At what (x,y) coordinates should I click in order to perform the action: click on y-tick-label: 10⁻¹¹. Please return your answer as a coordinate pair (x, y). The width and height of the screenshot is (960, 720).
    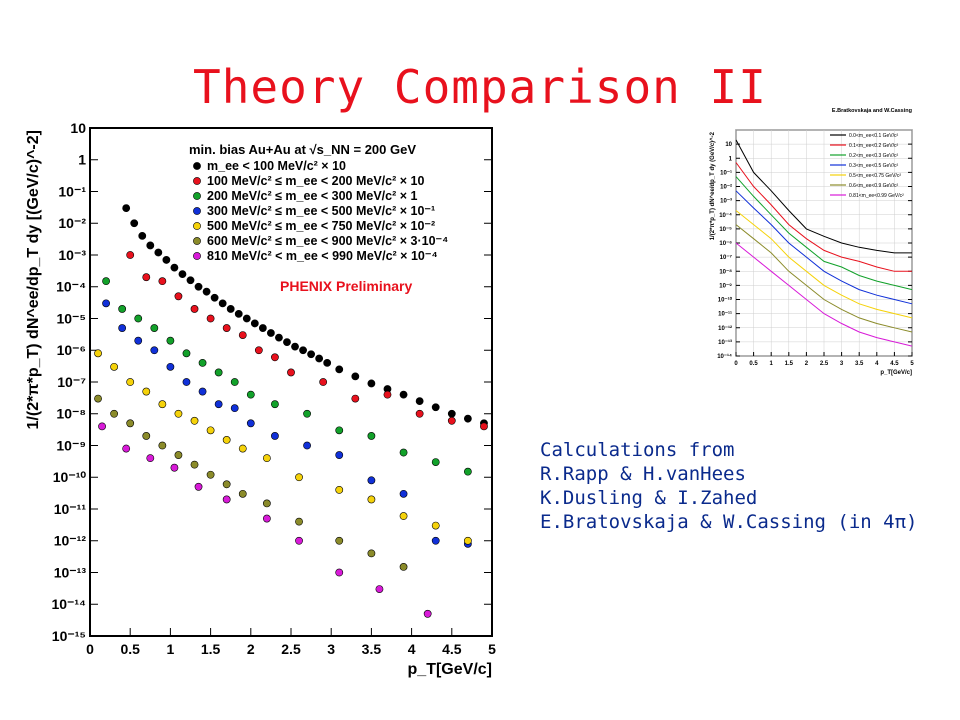
    Looking at the image, I should click on (70, 509).